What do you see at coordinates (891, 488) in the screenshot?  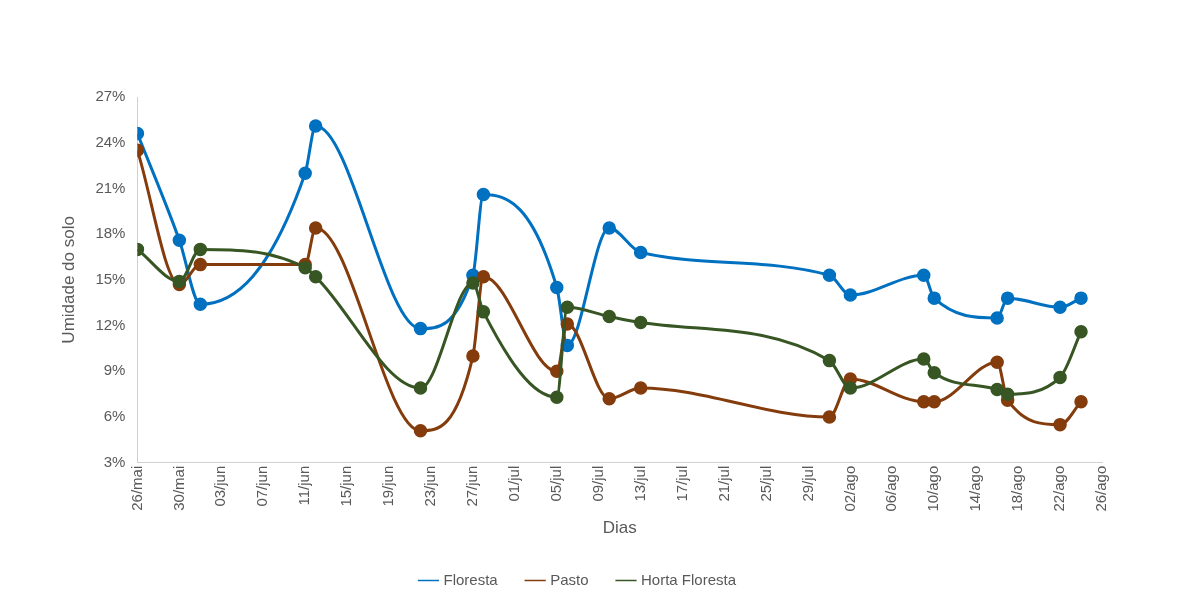 I see `x-tick-label: 06/ago` at bounding box center [891, 488].